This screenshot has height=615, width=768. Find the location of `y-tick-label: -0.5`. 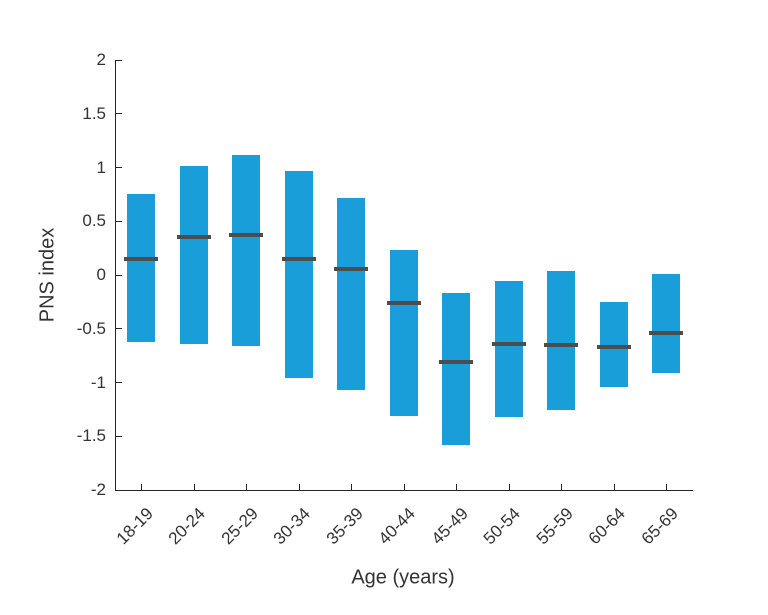

y-tick-label: -0.5 is located at coordinates (91, 328).